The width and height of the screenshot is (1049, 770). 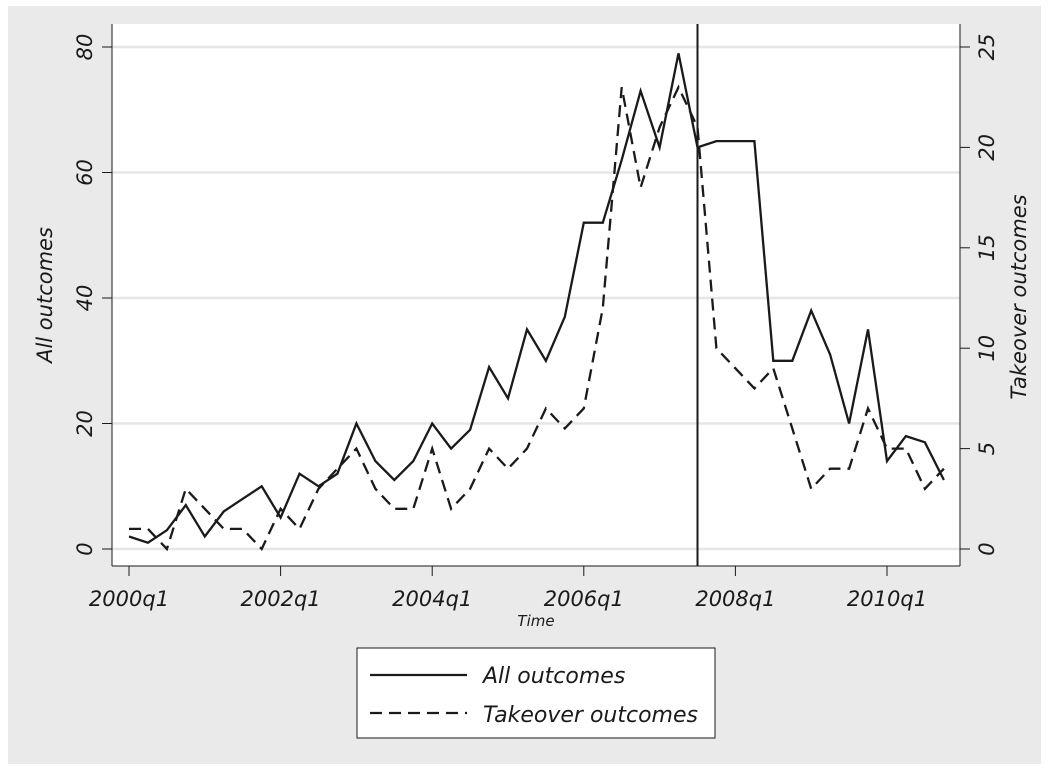 I want to click on y-tick-label-left: 80, so click(x=85, y=47).